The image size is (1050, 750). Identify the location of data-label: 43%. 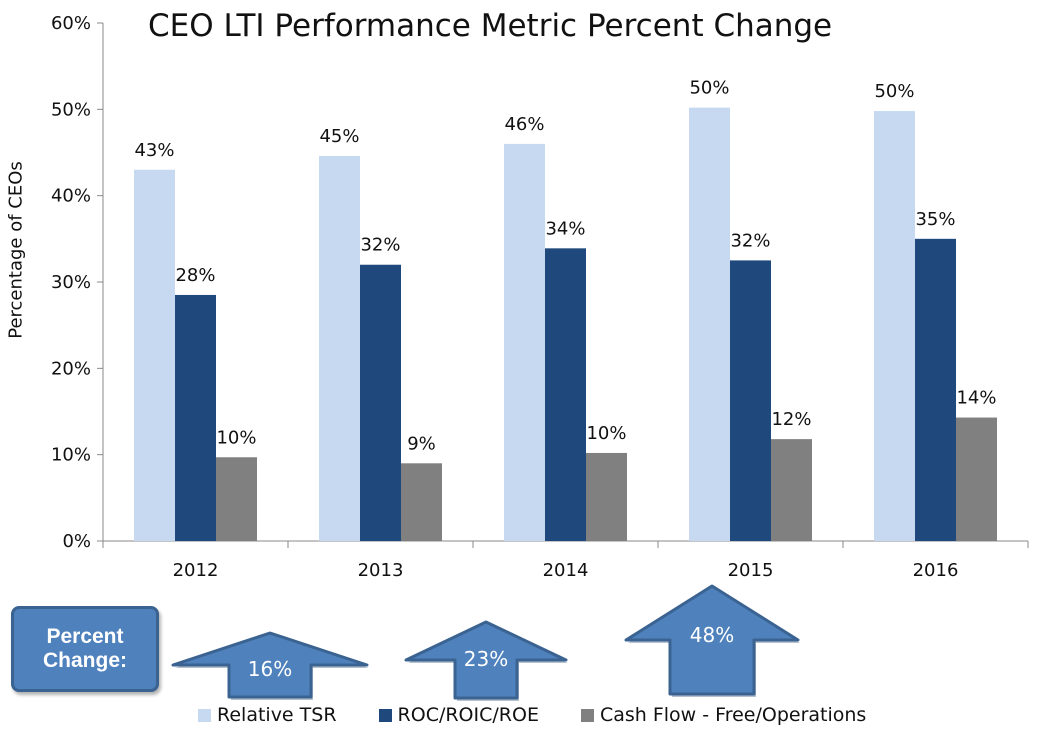
(154, 150).